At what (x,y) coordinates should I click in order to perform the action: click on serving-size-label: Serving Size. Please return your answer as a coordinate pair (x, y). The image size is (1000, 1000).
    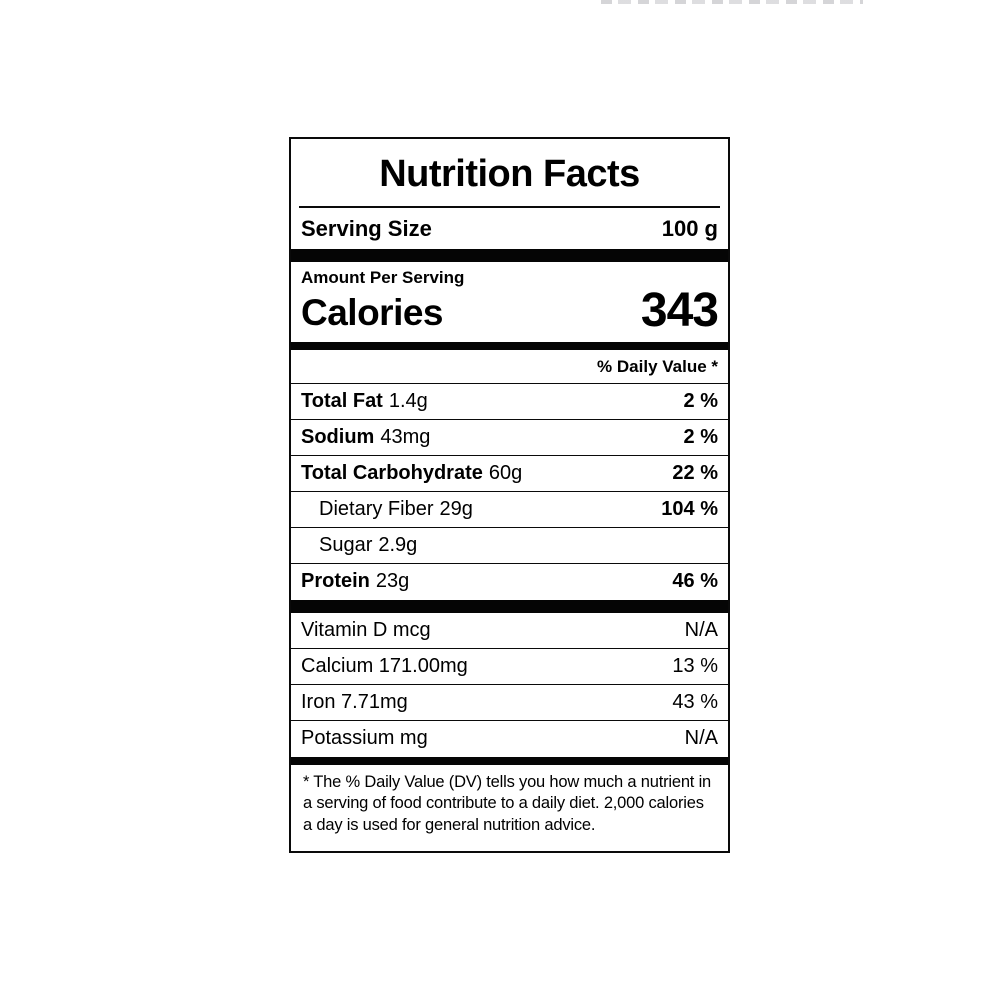
    Looking at the image, I should click on (366, 228).